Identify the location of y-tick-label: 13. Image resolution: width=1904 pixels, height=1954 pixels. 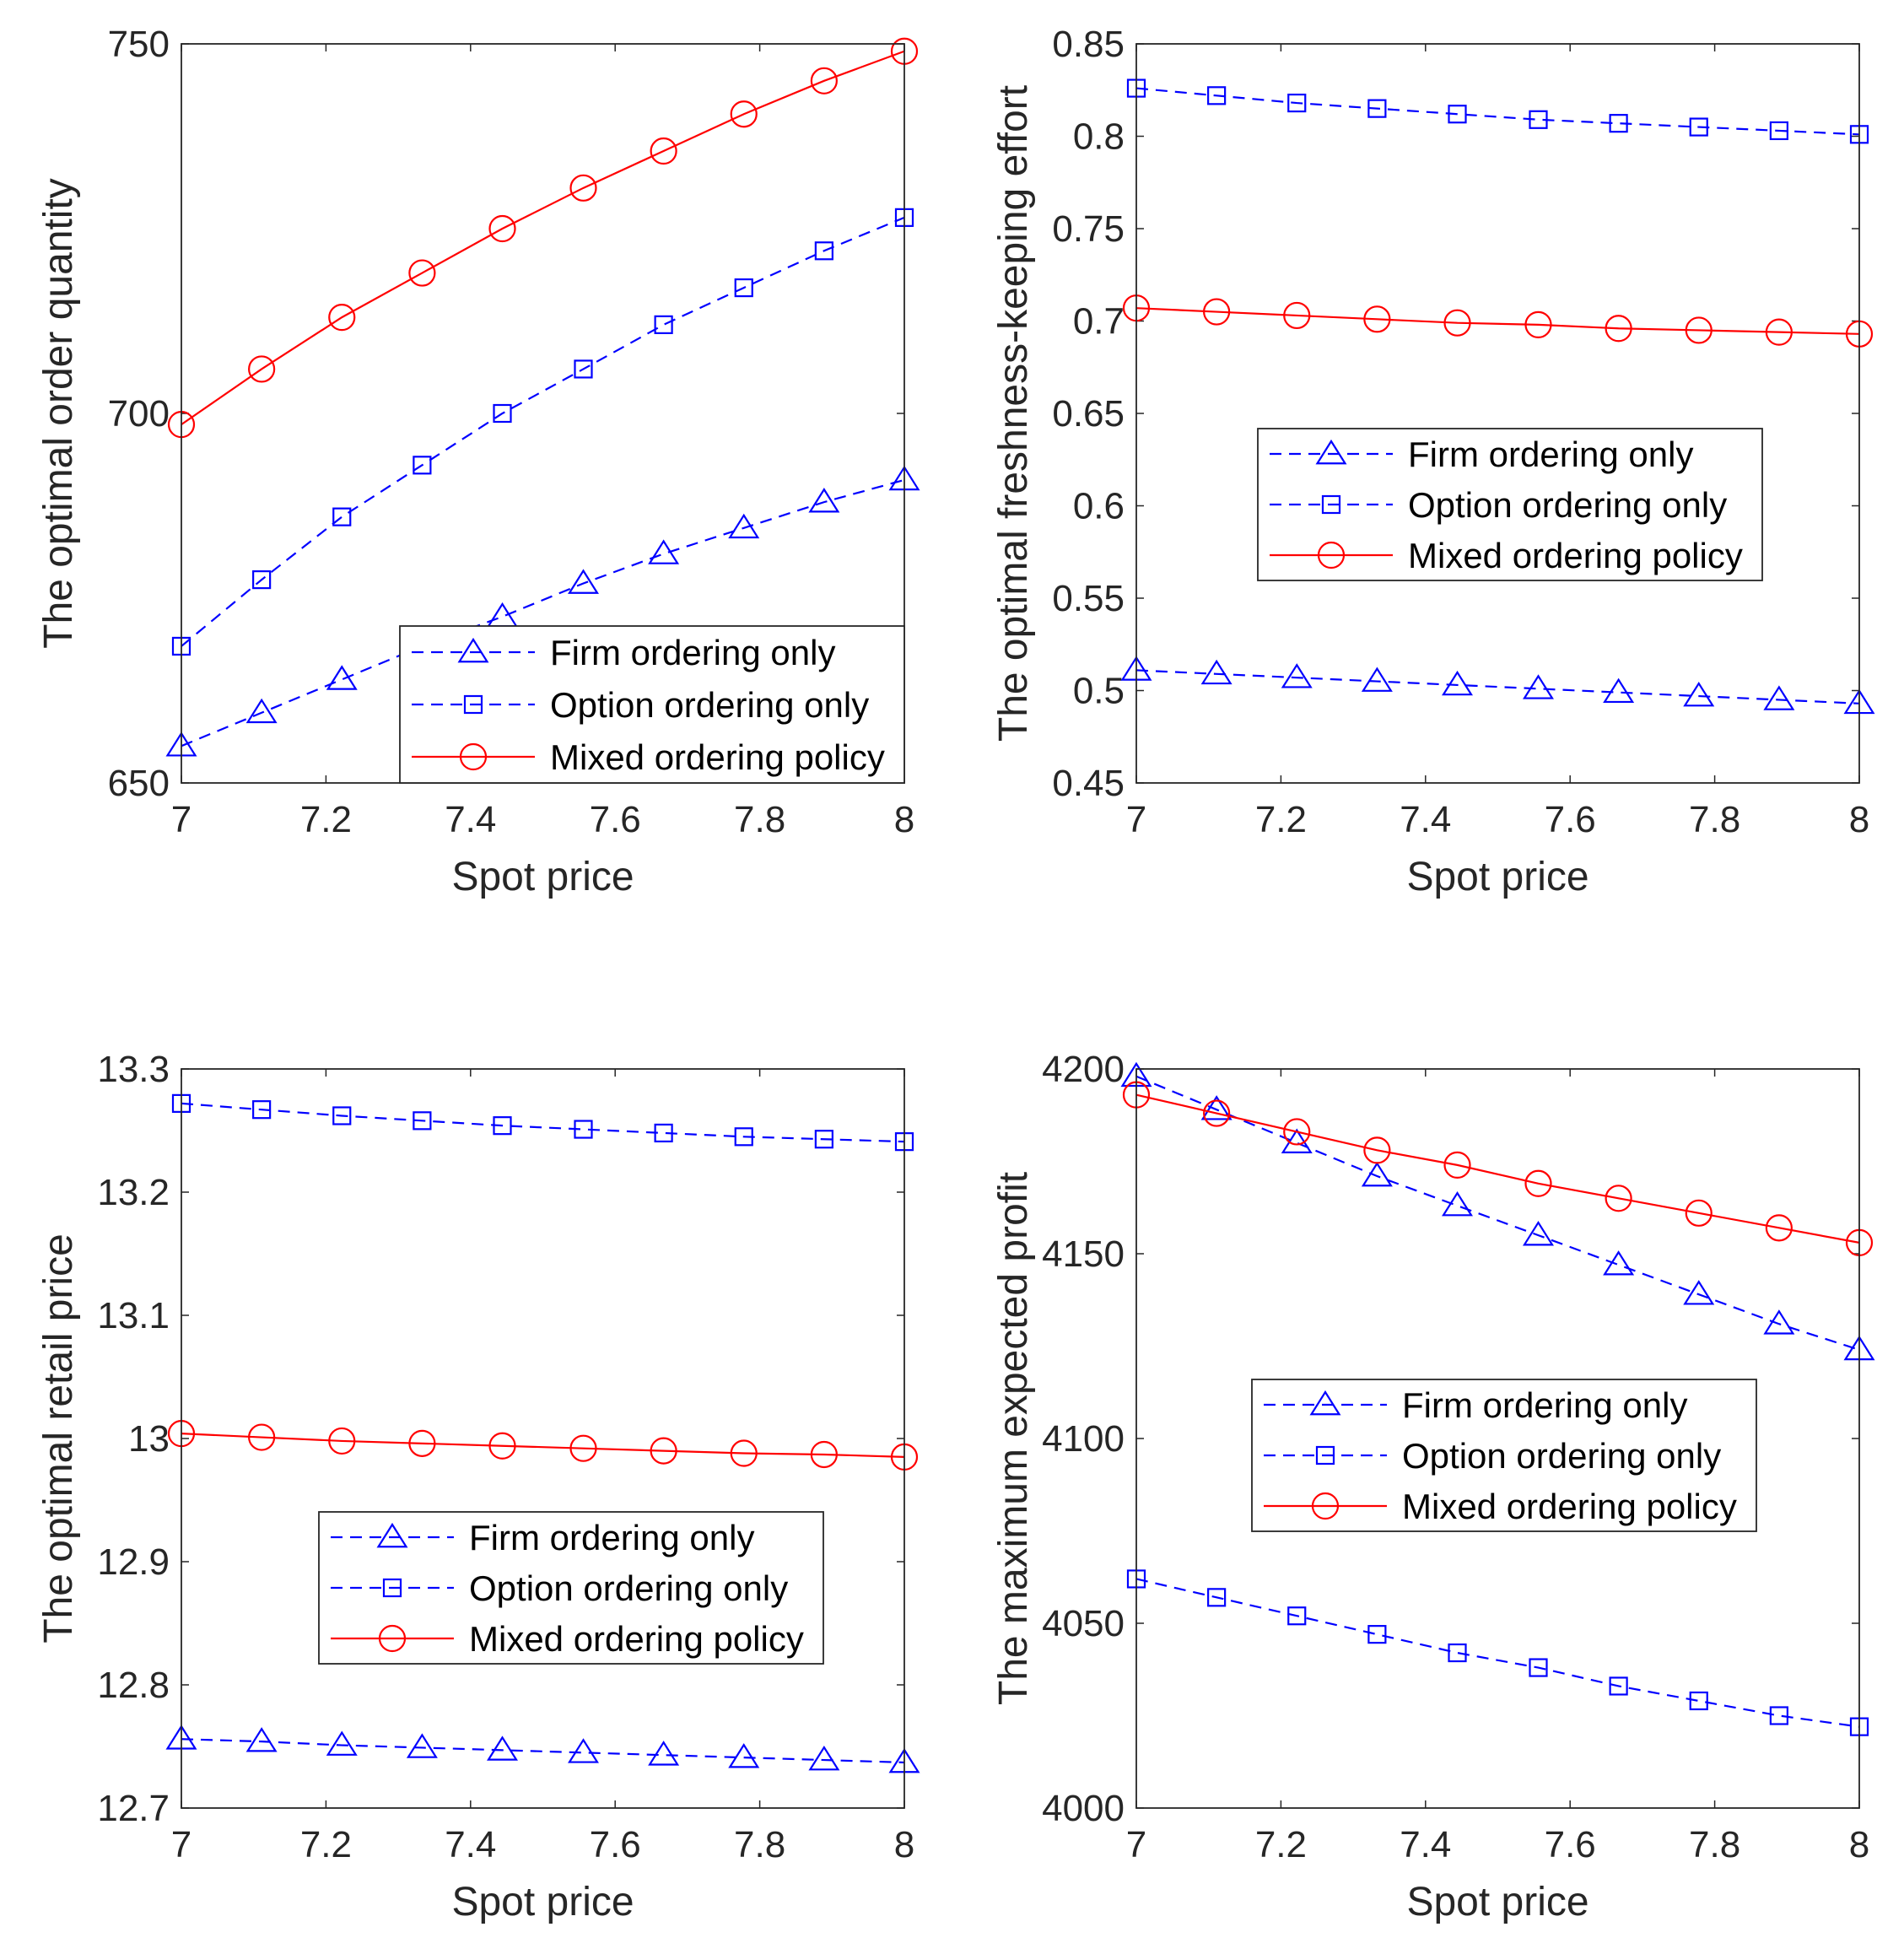
(149, 1439).